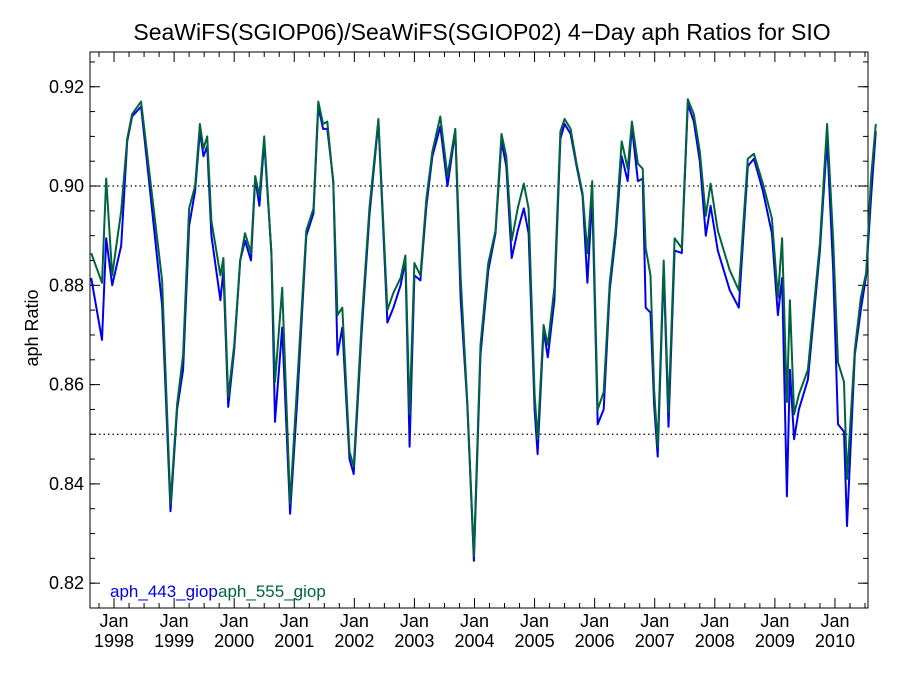 The height and width of the screenshot is (675, 900). What do you see at coordinates (272, 591) in the screenshot?
I see `legend-entry-aph-555-giop: aph_555_giop` at bounding box center [272, 591].